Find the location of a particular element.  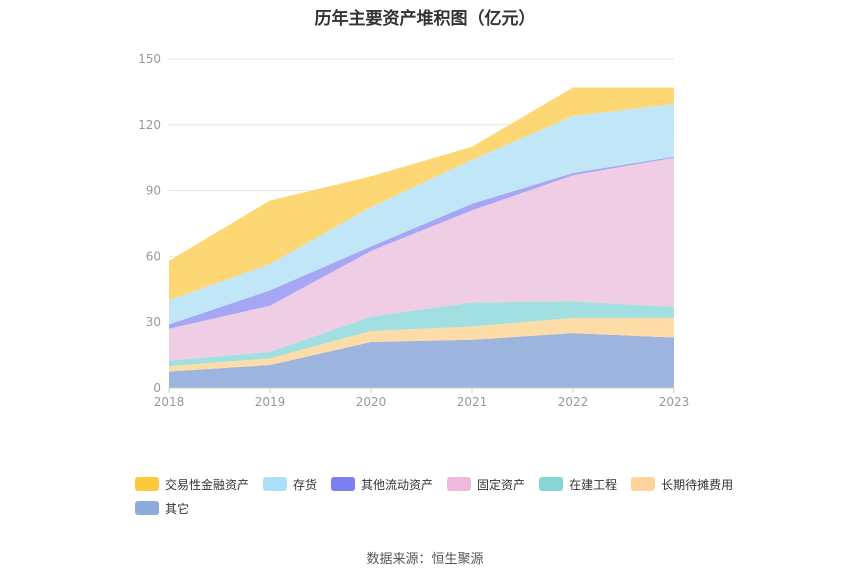

legend-label: 长期待摊费用 is located at coordinates (697, 484).